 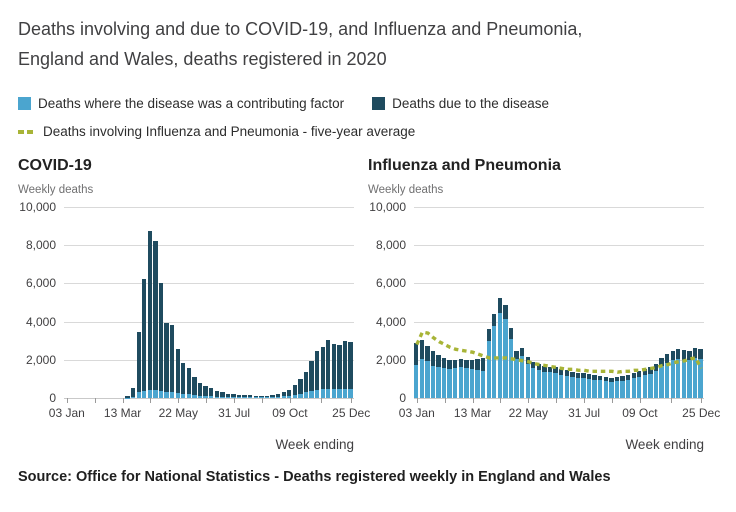 What do you see at coordinates (472, 413) in the screenshot?
I see `x-axis-tick-label: 13 Mar` at bounding box center [472, 413].